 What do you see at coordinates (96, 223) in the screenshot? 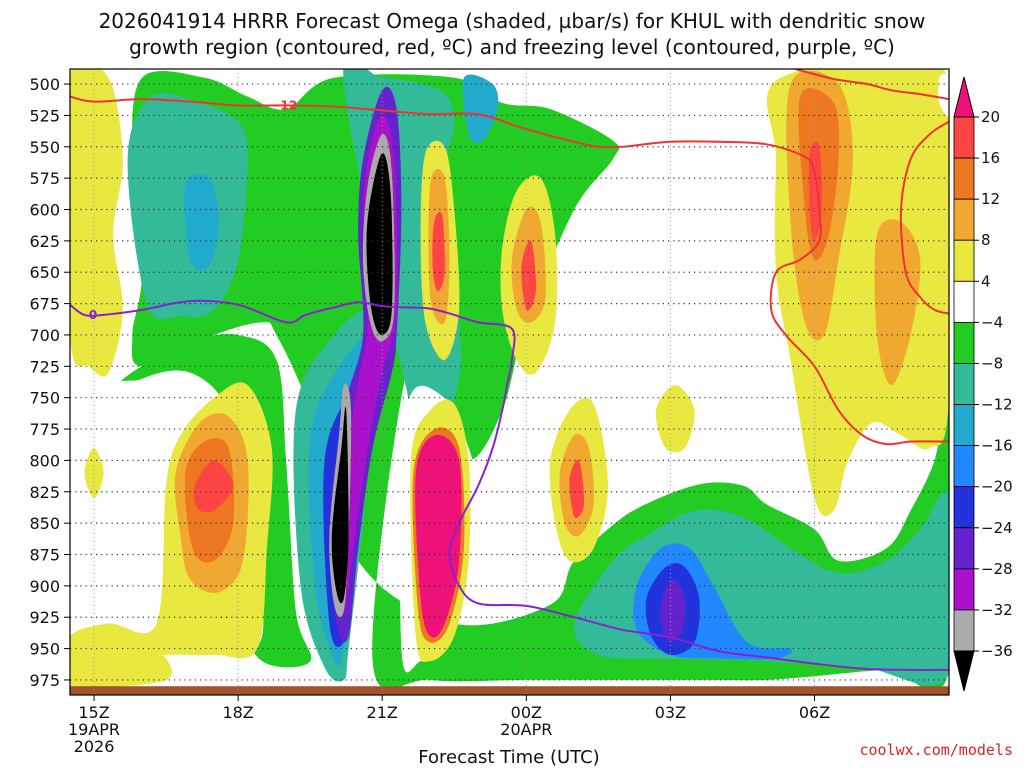
I see `omega-yellow-left-column` at bounding box center [96, 223].